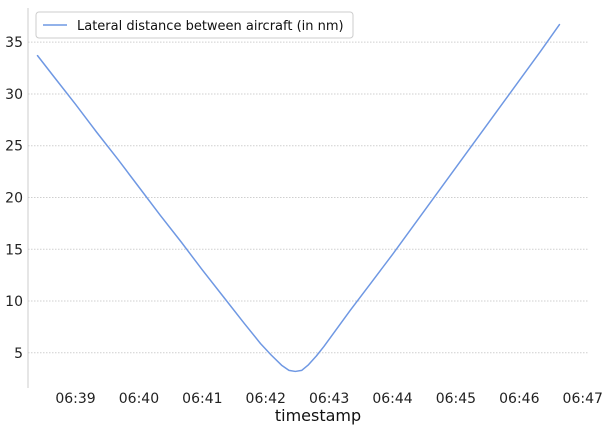 Image resolution: width=610 pixels, height=431 pixels. What do you see at coordinates (14, 250) in the screenshot?
I see `y-tick-label: 15` at bounding box center [14, 250].